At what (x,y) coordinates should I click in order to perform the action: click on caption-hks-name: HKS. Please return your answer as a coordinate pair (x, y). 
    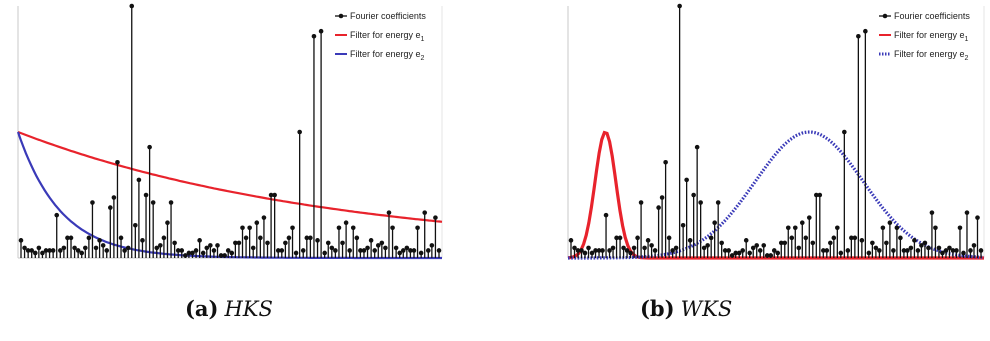
    Looking at the image, I should click on (248, 309).